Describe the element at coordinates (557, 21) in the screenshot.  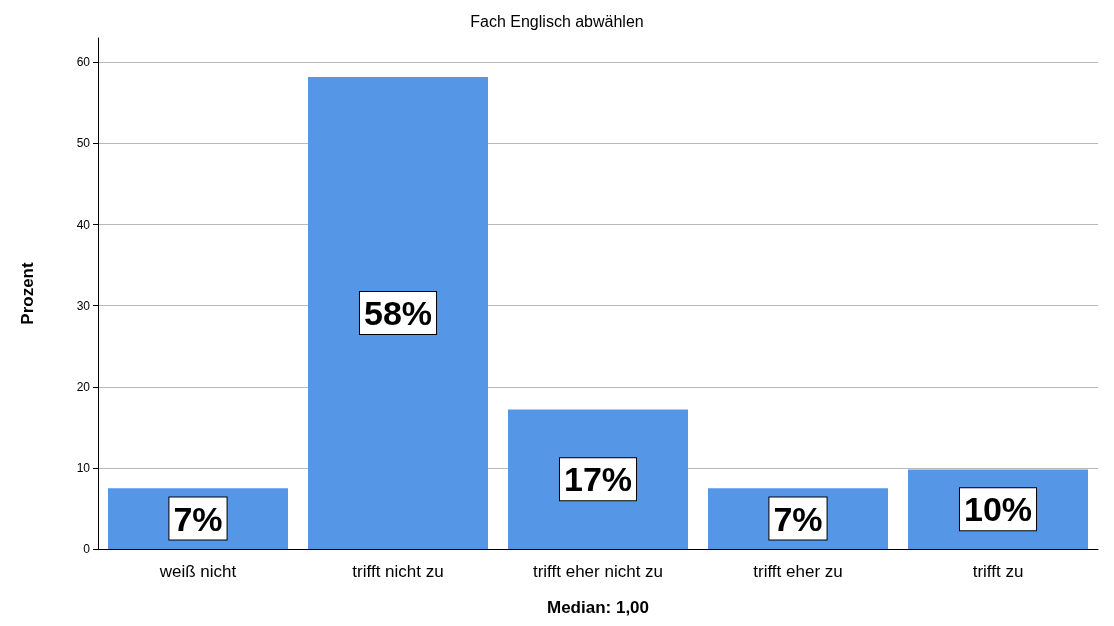
I see `chart-title: Fach Englisch abwählen` at that location.